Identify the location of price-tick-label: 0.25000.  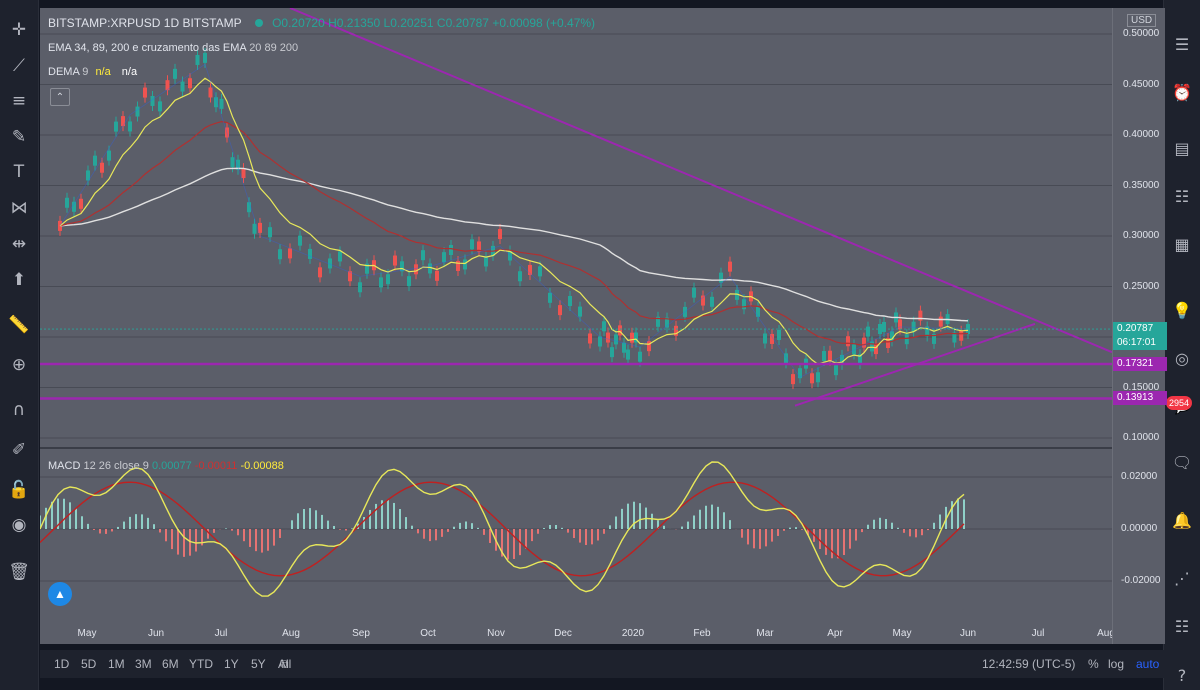
(1141, 286).